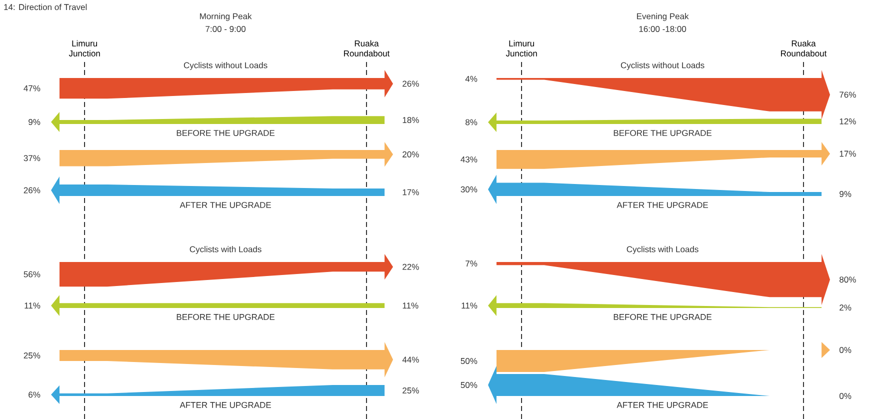 The height and width of the screenshot is (419, 874). What do you see at coordinates (32, 158) in the screenshot?
I see `data-label: 37%` at bounding box center [32, 158].